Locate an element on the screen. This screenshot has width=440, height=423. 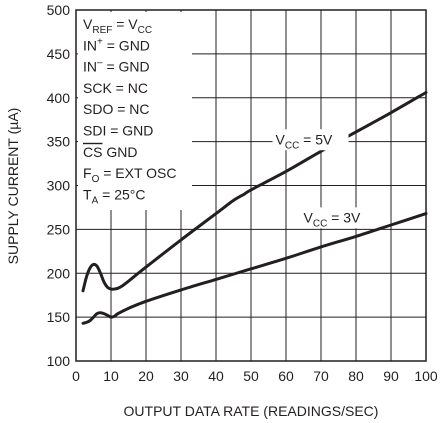
condition-line: IN– = GND is located at coordinates (116, 66).